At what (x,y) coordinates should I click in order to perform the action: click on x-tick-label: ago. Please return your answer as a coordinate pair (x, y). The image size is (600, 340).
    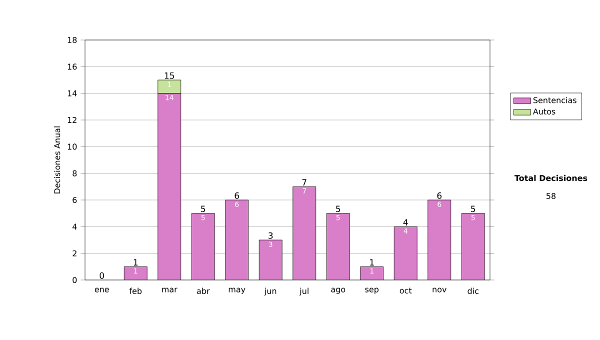
    Looking at the image, I should click on (338, 291).